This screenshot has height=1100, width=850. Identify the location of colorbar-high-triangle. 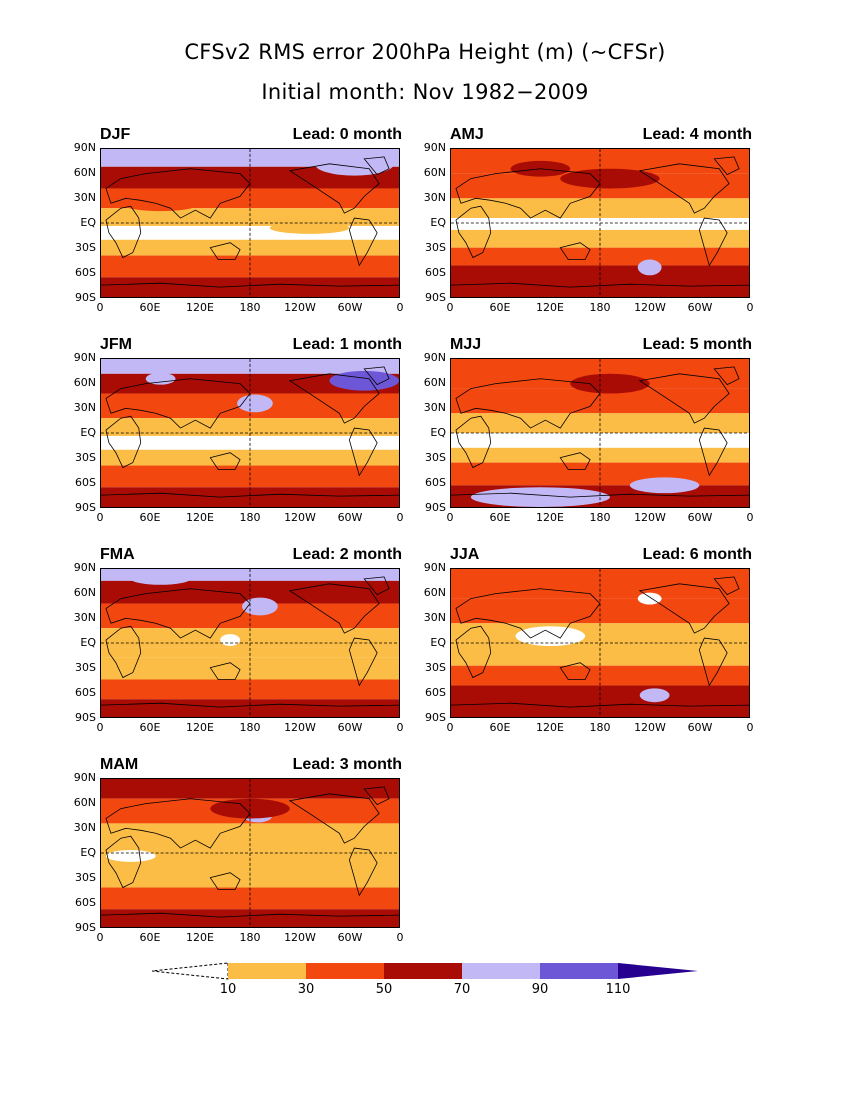
(658, 971).